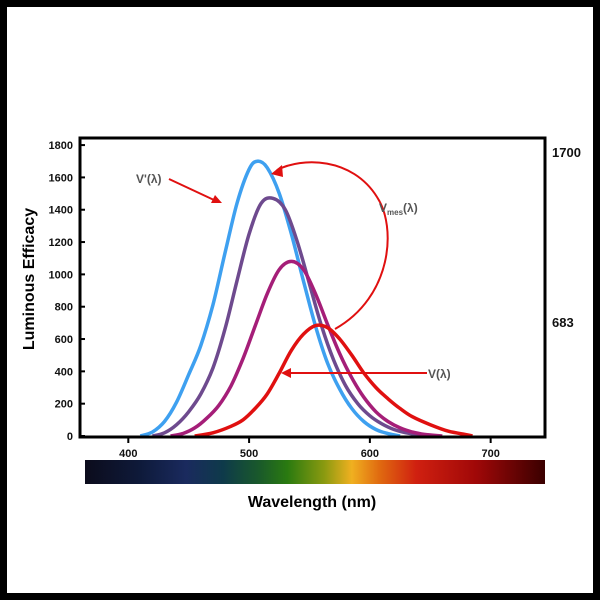  I want to click on spectrum-bar, so click(315, 472).